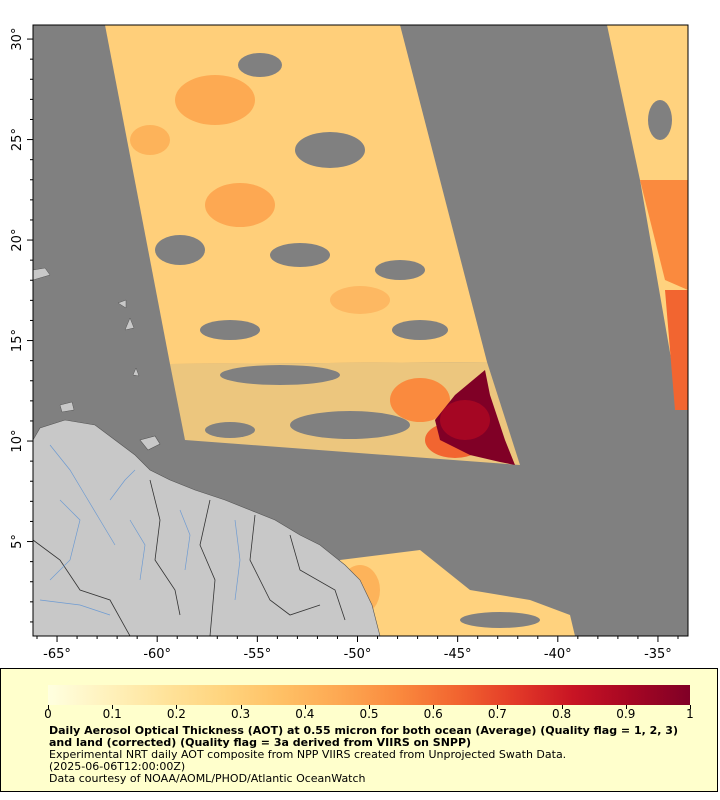 This screenshot has width=720, height=800. I want to click on aot-colorbar, so click(369, 695).